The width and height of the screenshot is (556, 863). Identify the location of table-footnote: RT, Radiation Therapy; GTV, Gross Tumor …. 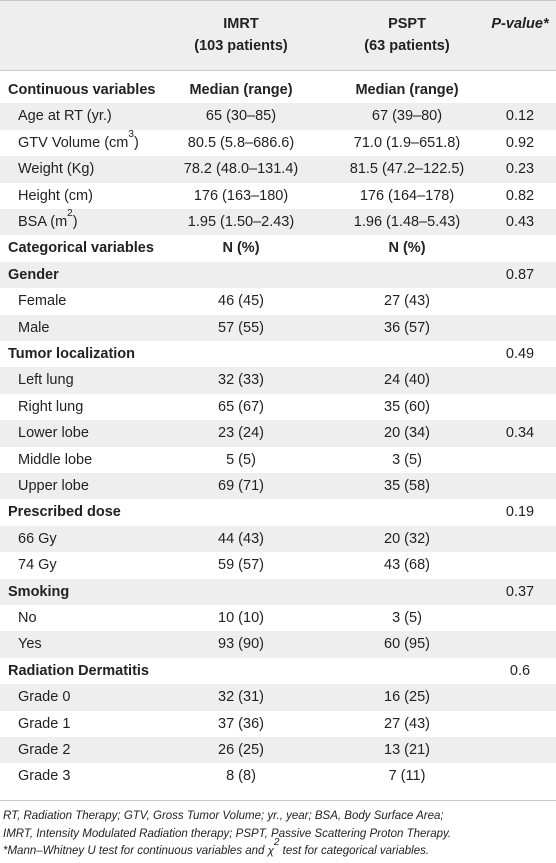
(278, 834).